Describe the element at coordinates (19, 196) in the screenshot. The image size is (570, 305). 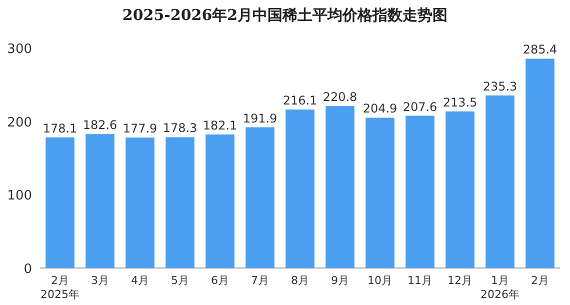
I see `y-tick-label: 100` at that location.